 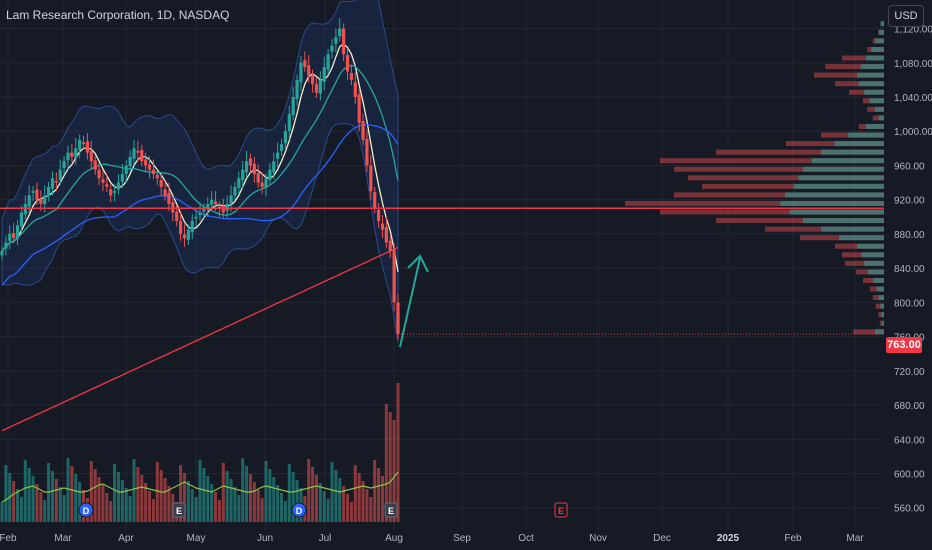 I want to click on y-axis-tick-label: 720.00, so click(x=909, y=372).